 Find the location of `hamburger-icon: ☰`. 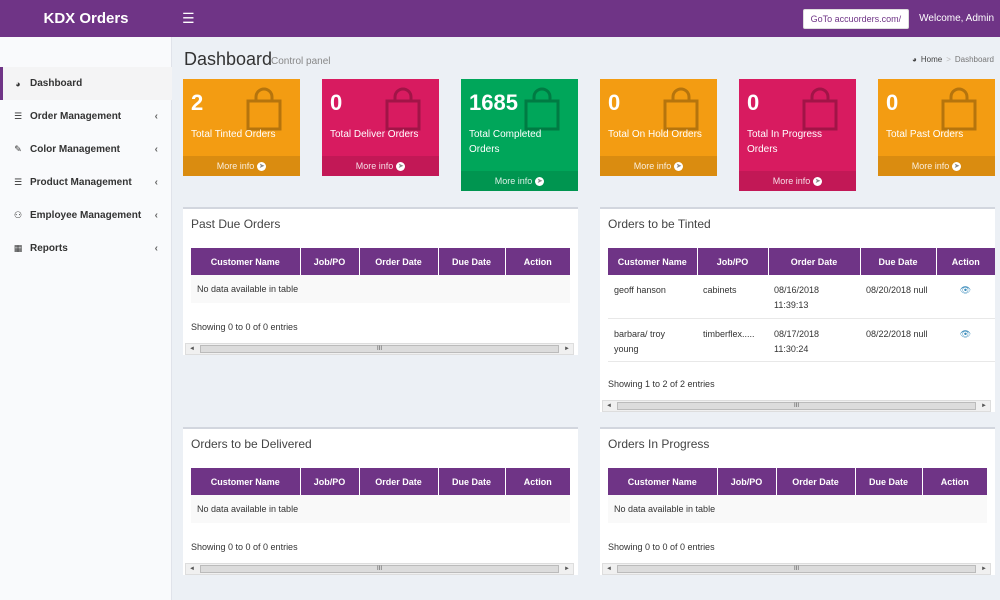

hamburger-icon: ☰ is located at coordinates (188, 18).